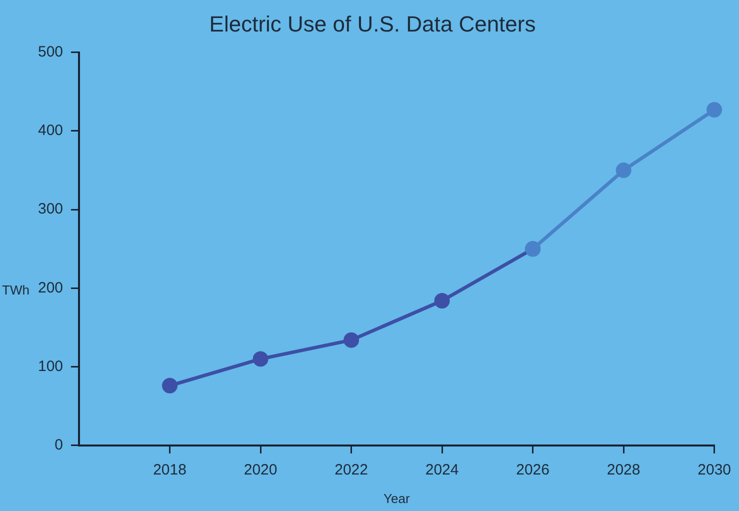 The width and height of the screenshot is (739, 511). Describe the element at coordinates (372, 23) in the screenshot. I see `chart-title: Electric Use of U.S. Data Centers` at that location.